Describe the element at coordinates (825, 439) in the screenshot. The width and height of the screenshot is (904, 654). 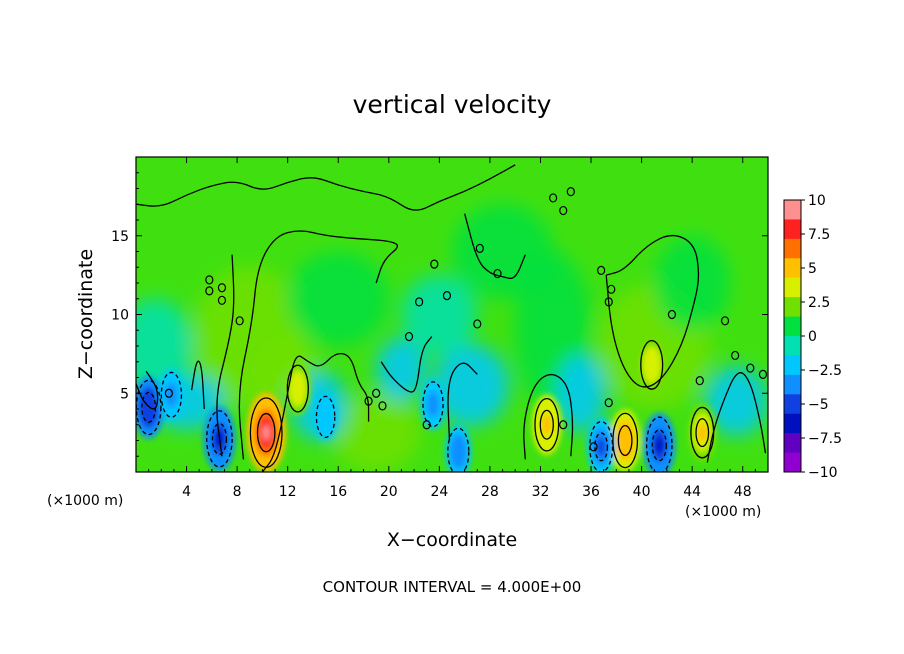
I see `colorbar-label: −7.5` at that location.